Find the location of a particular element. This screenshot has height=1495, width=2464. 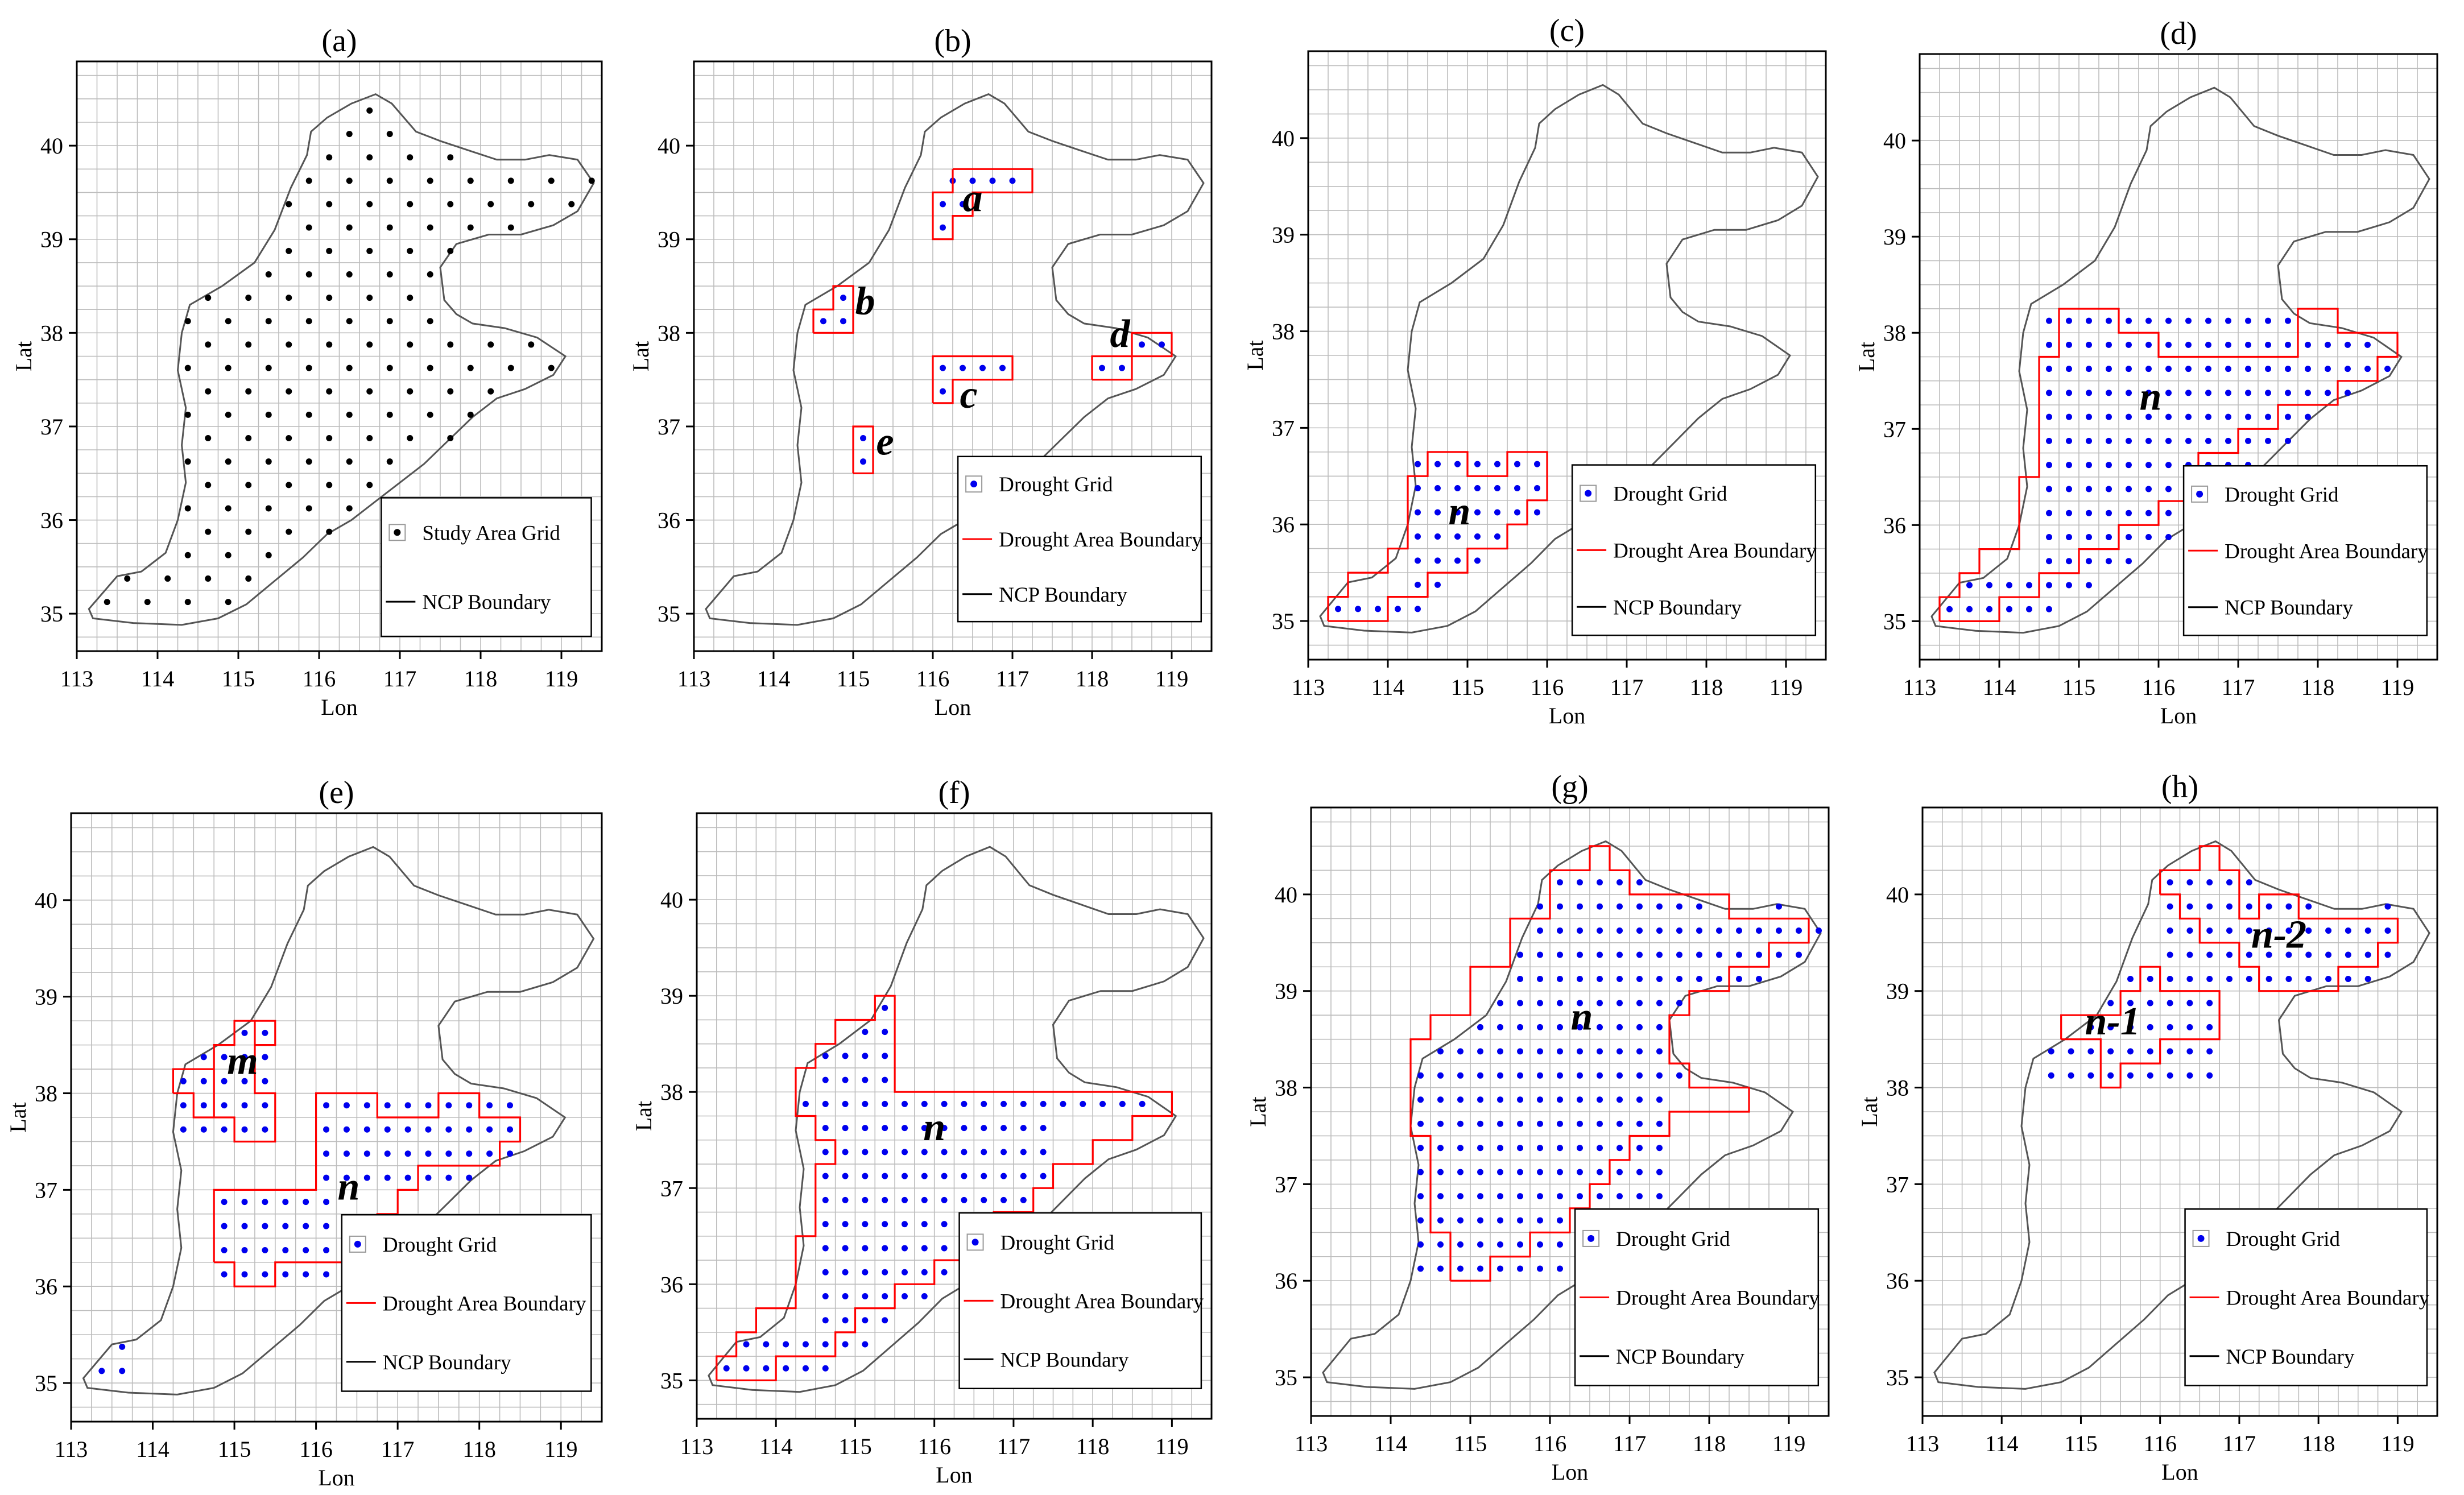

legend-entry-label: Study Area Grid is located at coordinates (491, 533).